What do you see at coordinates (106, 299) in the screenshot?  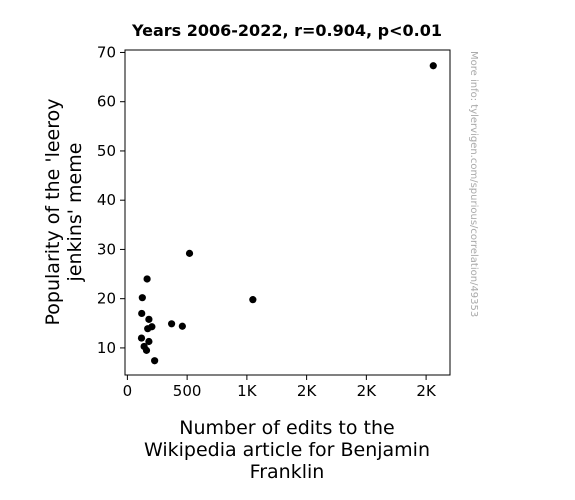 I see `y-tick-label: 20` at bounding box center [106, 299].